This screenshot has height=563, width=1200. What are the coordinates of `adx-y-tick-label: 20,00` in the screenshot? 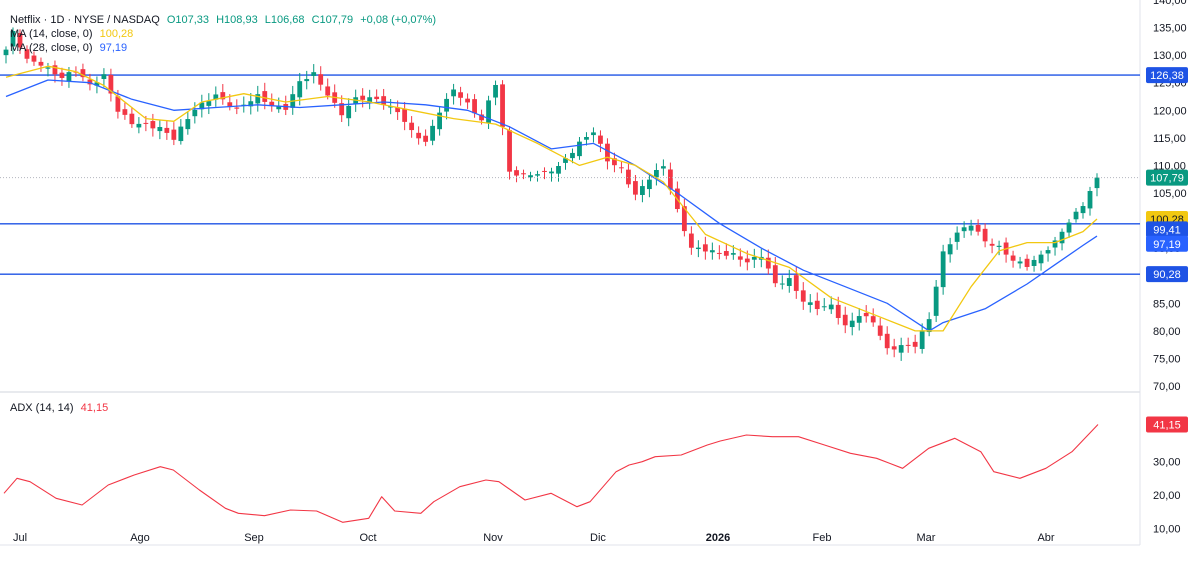 It's located at (1167, 496).